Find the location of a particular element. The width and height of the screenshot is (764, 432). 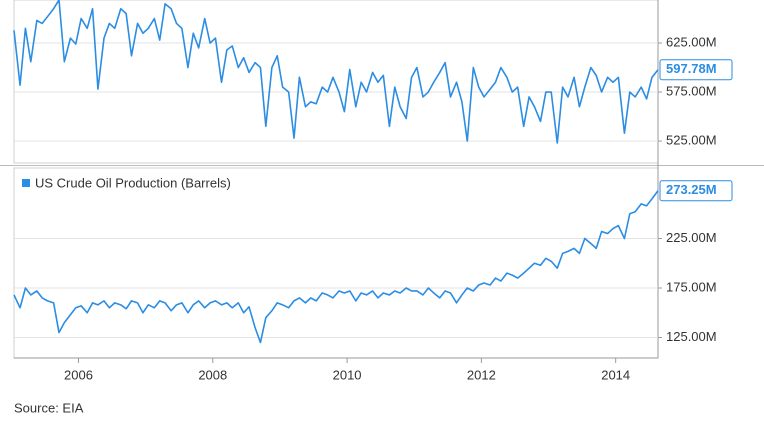

x-tick-label: 2006 is located at coordinates (78, 374).